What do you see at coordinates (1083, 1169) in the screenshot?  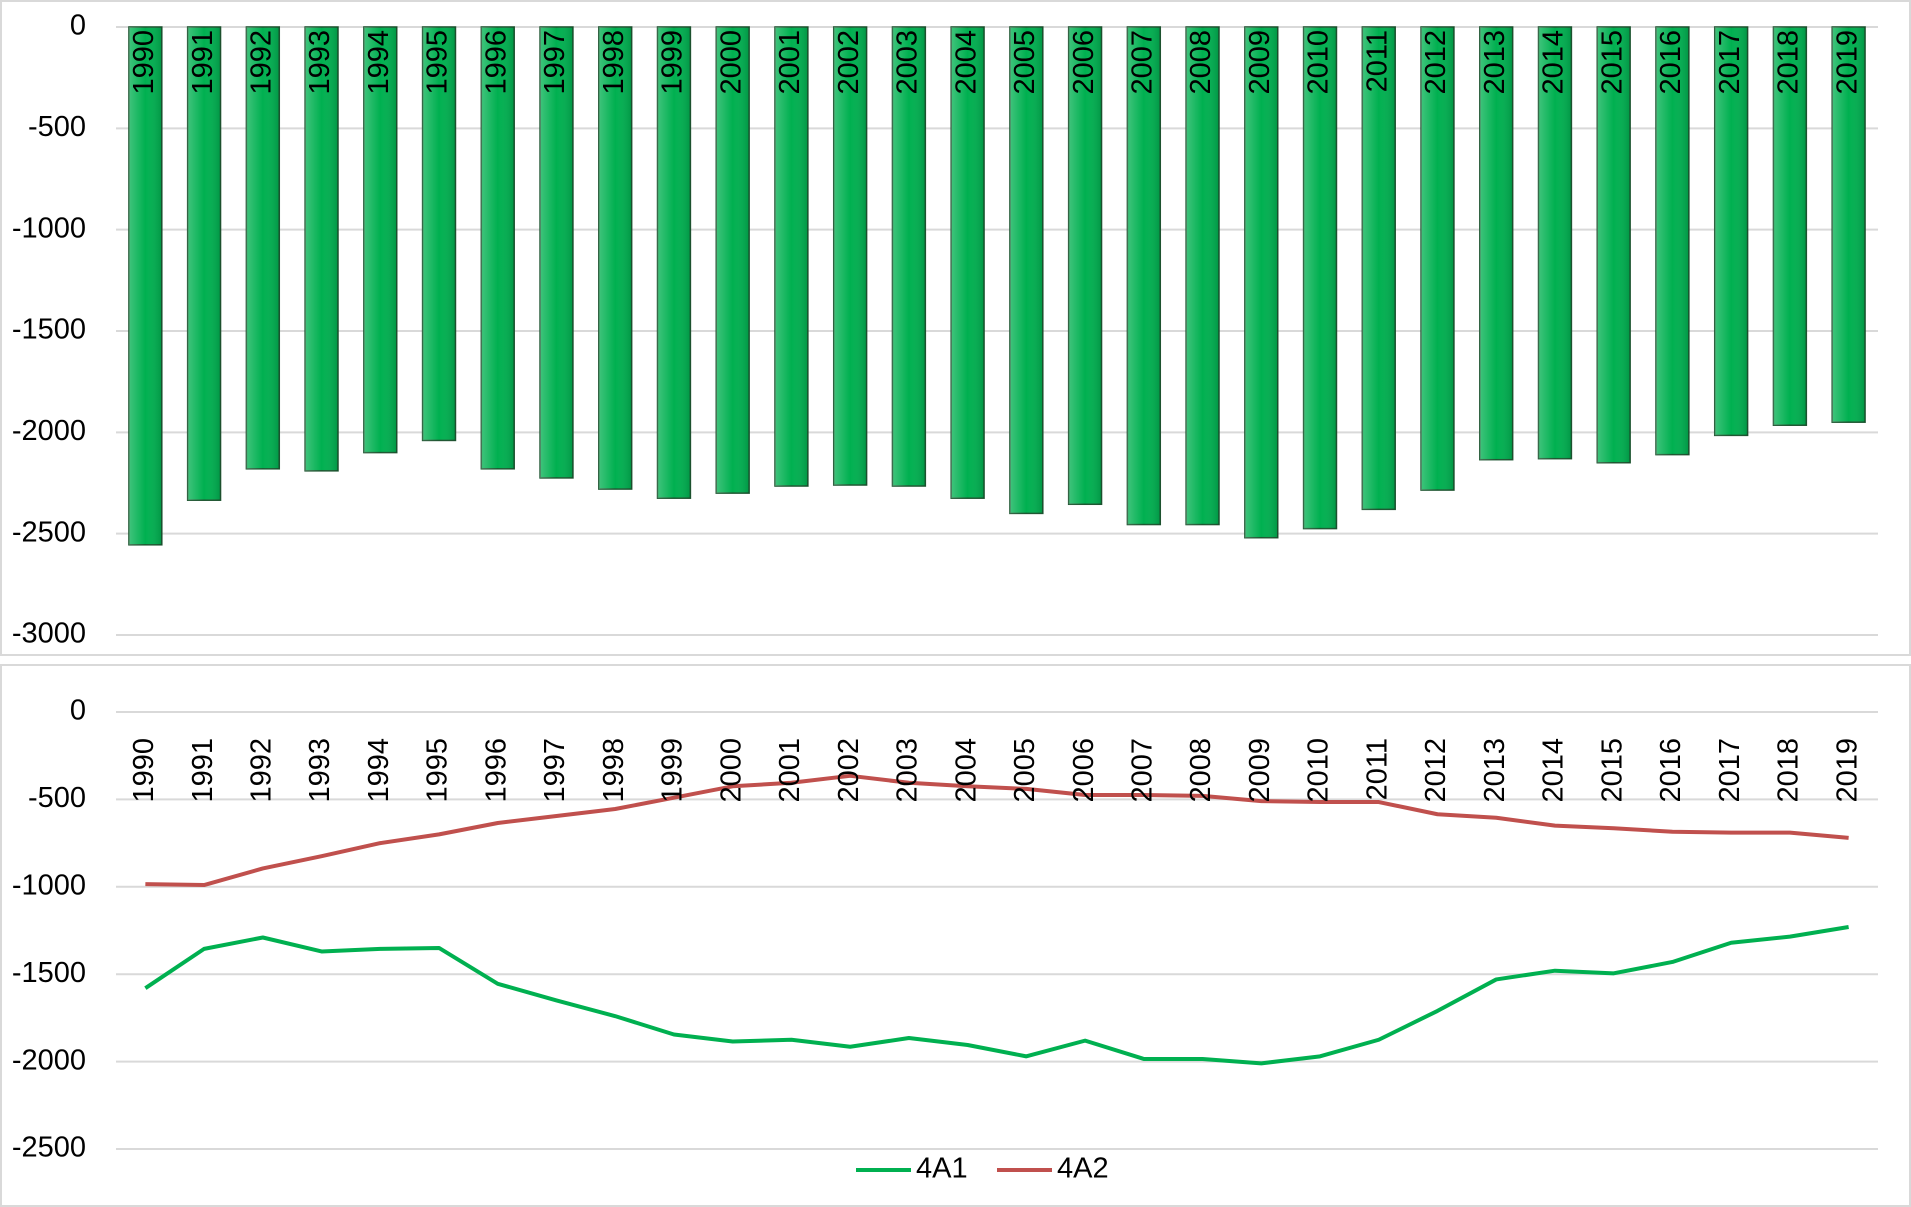 I see `legend-label: 4A2` at bounding box center [1083, 1169].